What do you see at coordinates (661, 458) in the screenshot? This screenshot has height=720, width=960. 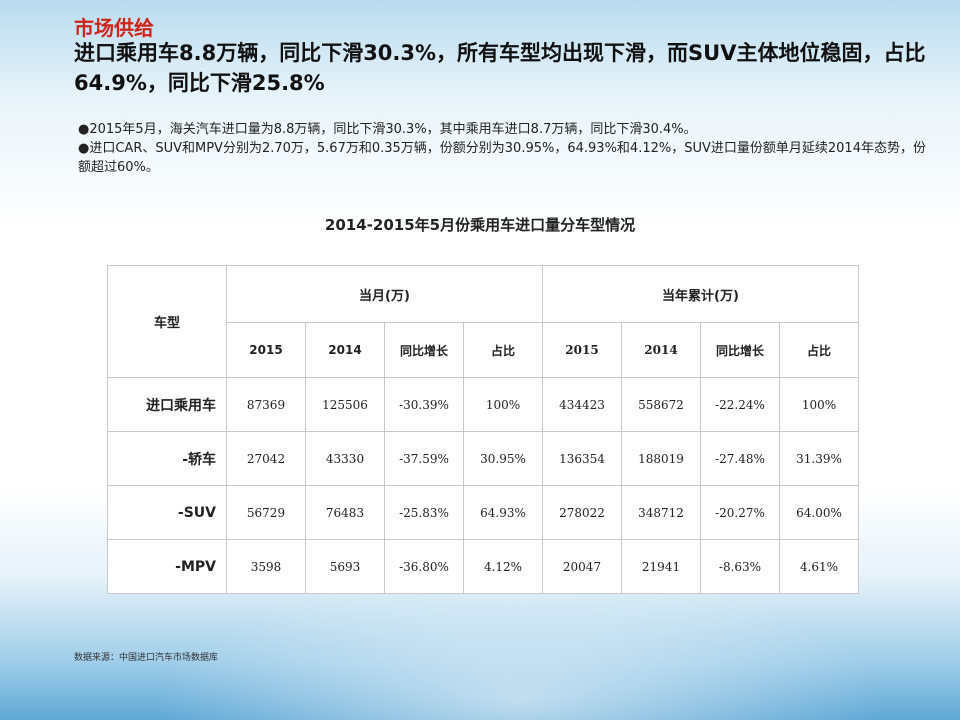 I see `table-cell: 188019` at bounding box center [661, 458].